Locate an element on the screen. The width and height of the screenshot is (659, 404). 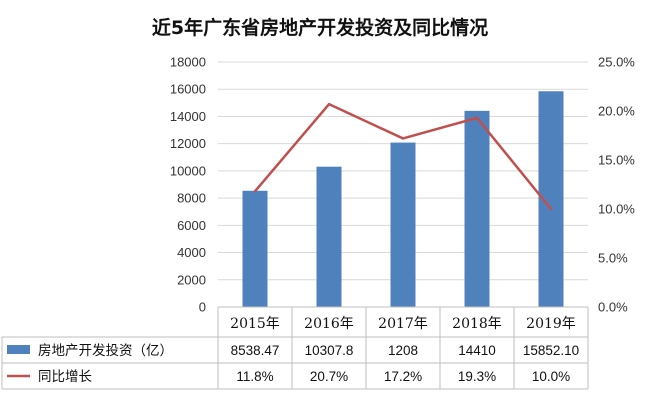
table-cell-bar-value: 8538.47 is located at coordinates (255, 350).